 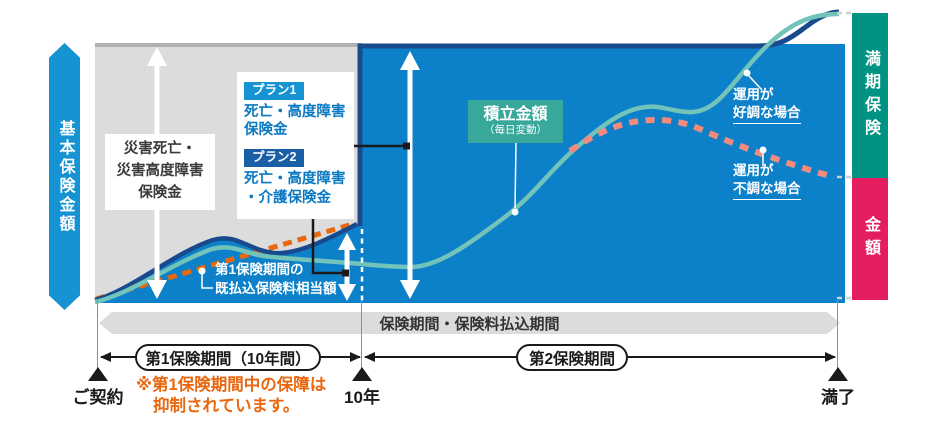 What do you see at coordinates (274, 158) in the screenshot?
I see `plan2-badge: プラン2` at bounding box center [274, 158].